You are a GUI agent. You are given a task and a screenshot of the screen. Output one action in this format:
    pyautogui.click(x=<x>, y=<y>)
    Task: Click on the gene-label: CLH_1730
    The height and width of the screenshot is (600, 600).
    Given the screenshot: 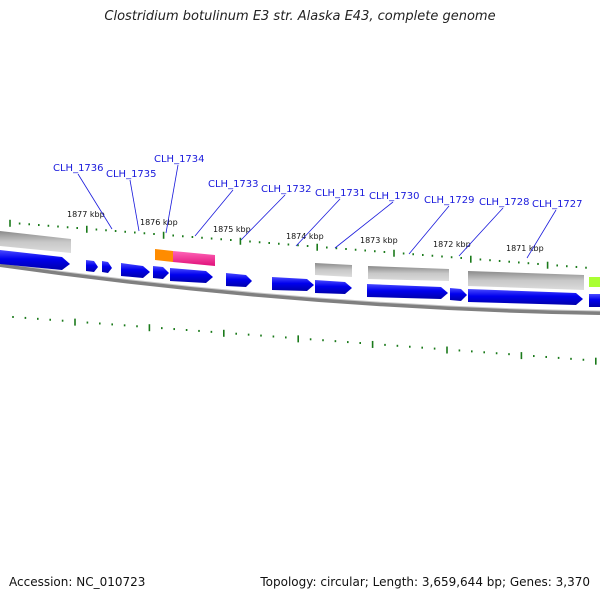 What is the action you would take?
    pyautogui.click(x=394, y=196)
    